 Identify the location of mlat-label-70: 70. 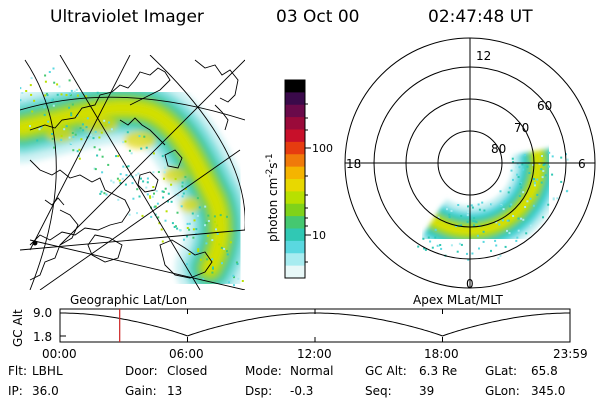
(521, 128).